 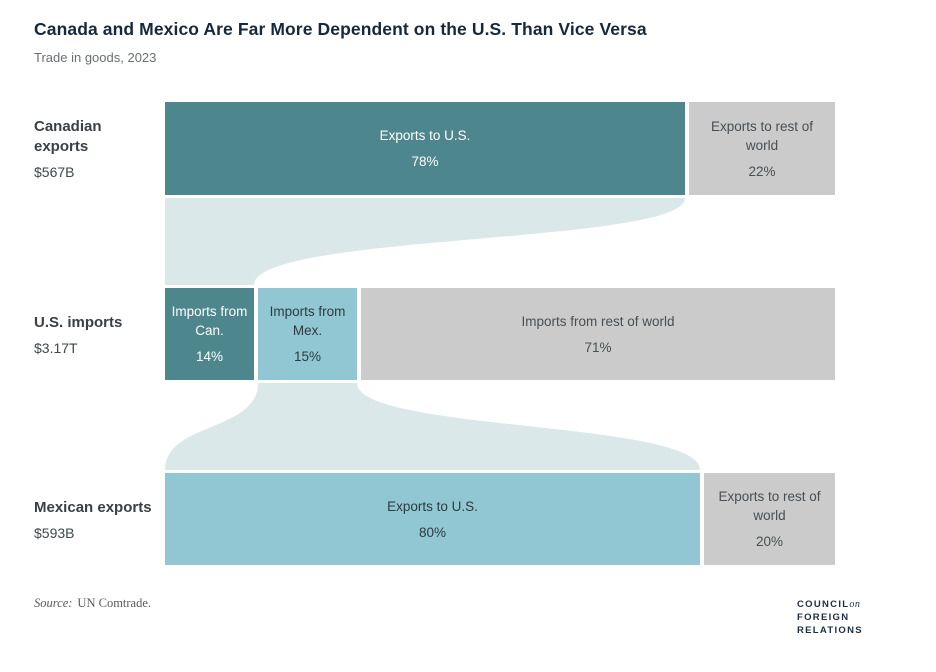 What do you see at coordinates (432, 532) in the screenshot?
I see `segment-percent: 80%` at bounding box center [432, 532].